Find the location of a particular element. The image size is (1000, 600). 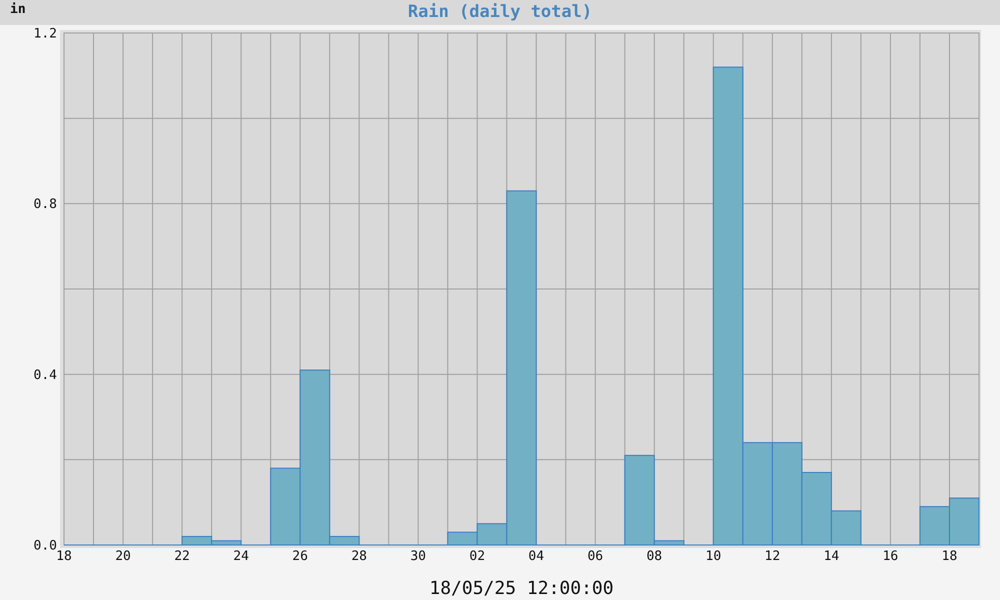

y-axis-title: in is located at coordinates (18, 9).